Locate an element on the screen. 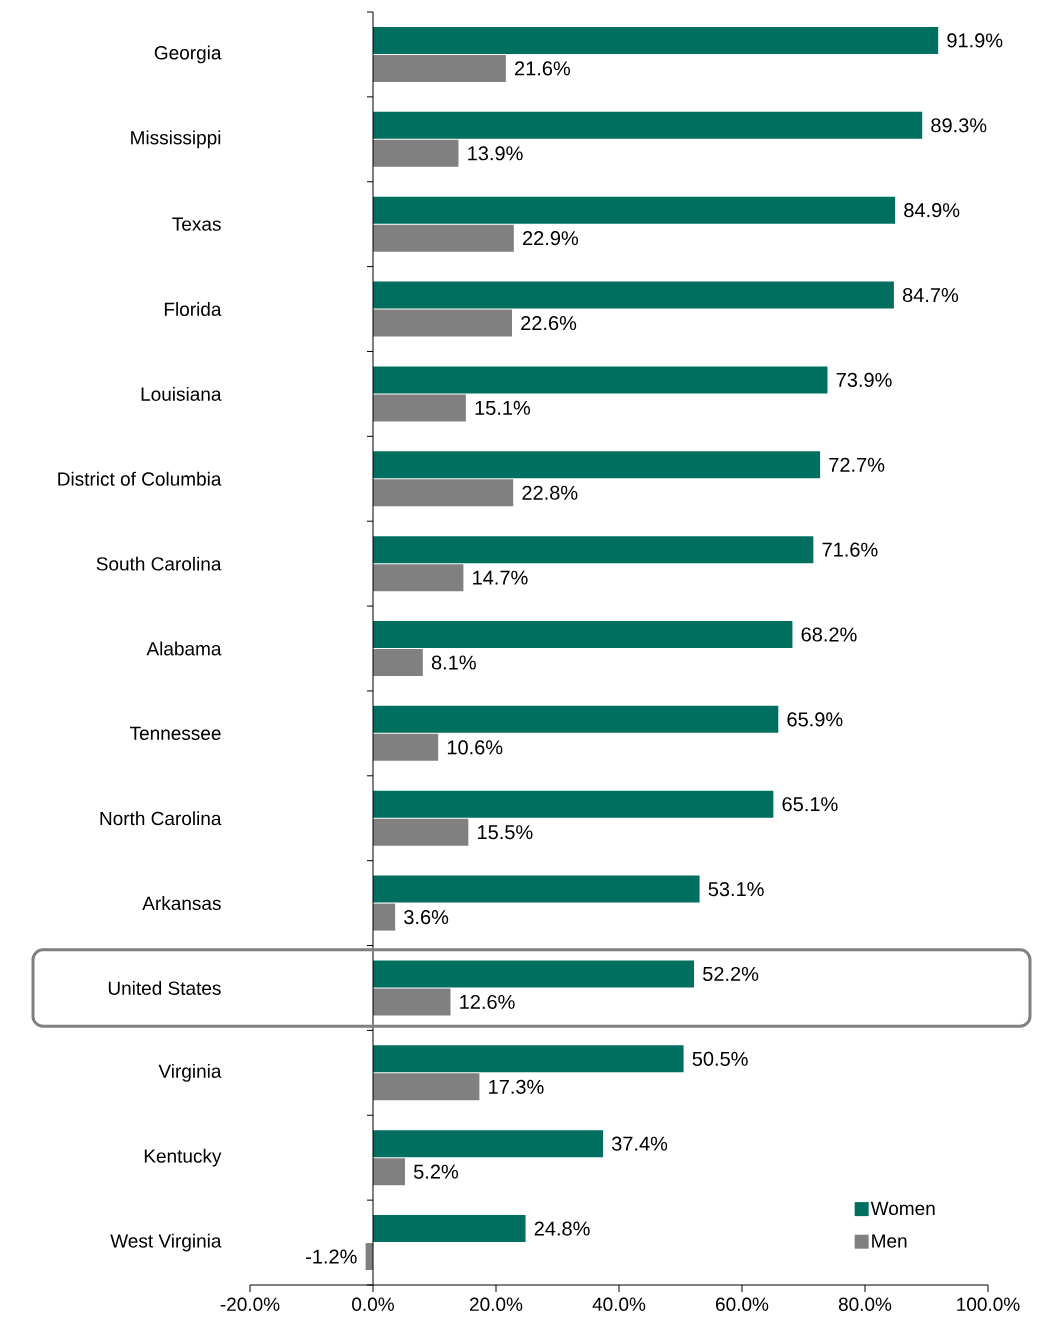 The height and width of the screenshot is (1331, 1041). data-label: 53.1% is located at coordinates (736, 889).